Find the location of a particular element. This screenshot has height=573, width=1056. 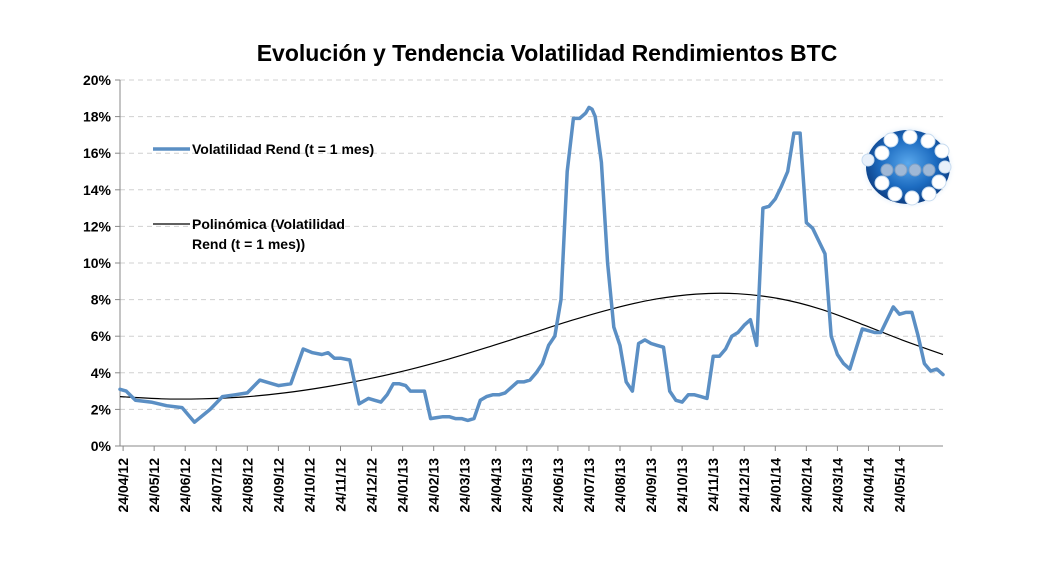

x-tick-label: 24/01/13 is located at coordinates (403, 485).